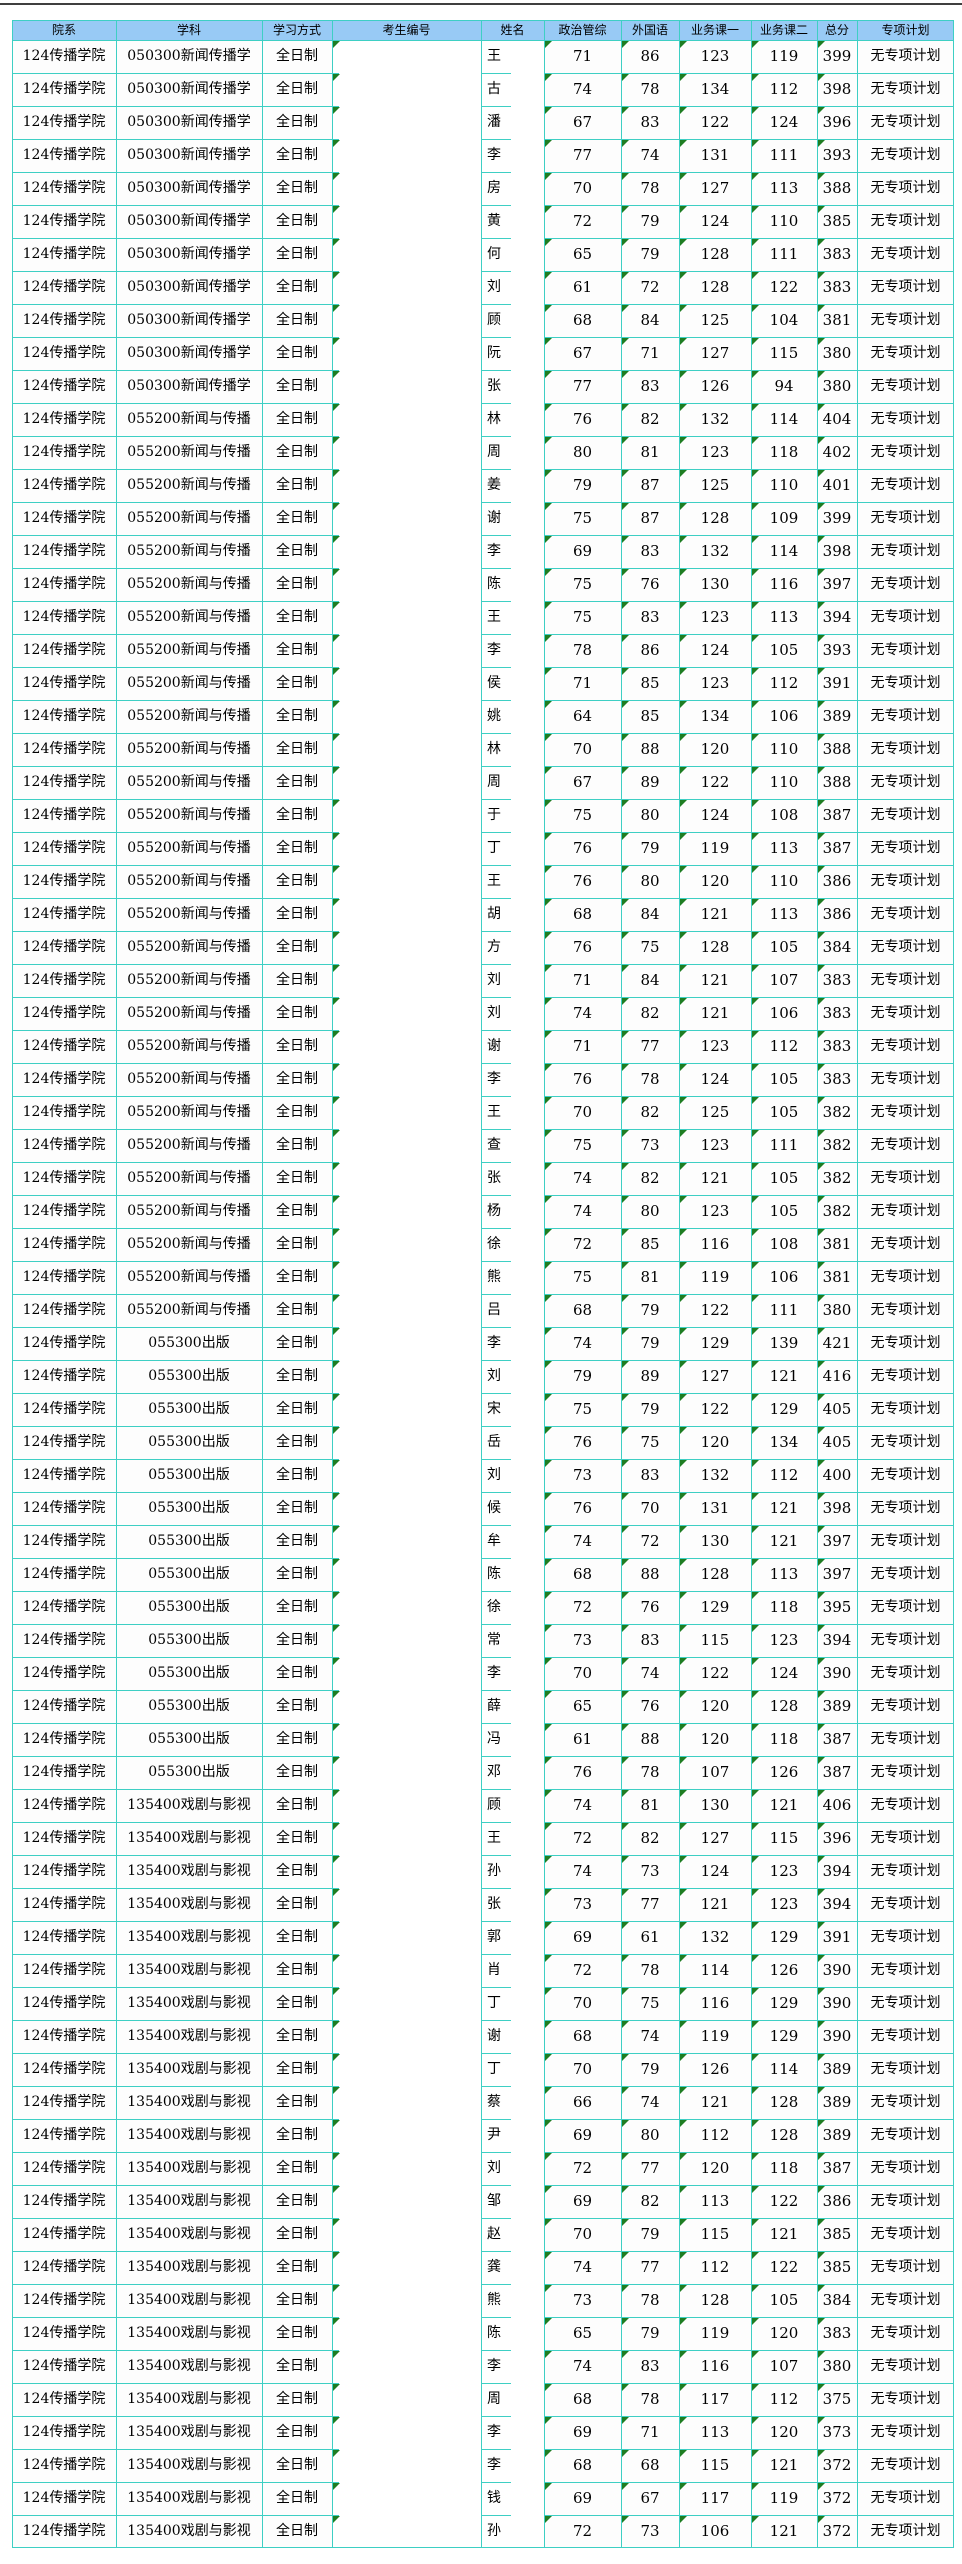  I want to click on cell-total-score: 402, so click(837, 452).